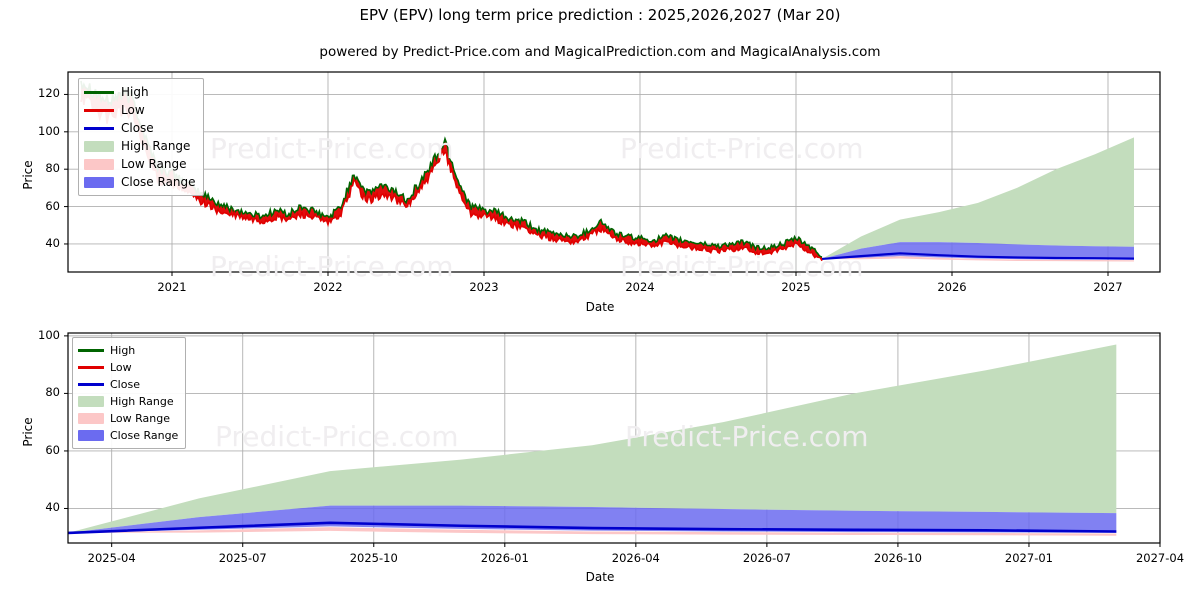  What do you see at coordinates (1028, 558) in the screenshot?
I see `x-tick-label: 2027-01` at bounding box center [1028, 558].